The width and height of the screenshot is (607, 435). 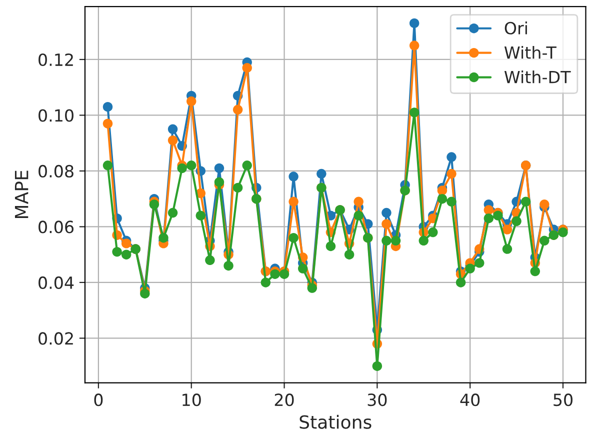 What do you see at coordinates (56, 283) in the screenshot?
I see `y-tick-label: 0.04` at bounding box center [56, 283].